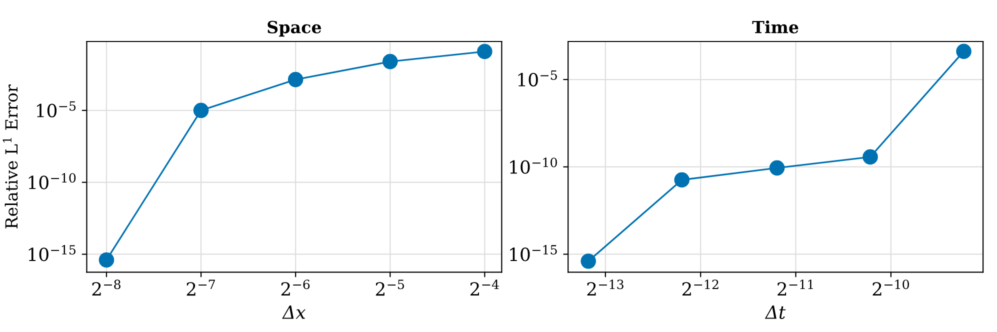  Describe the element at coordinates (295, 28) in the screenshot. I see `chart-title: Space` at that location.